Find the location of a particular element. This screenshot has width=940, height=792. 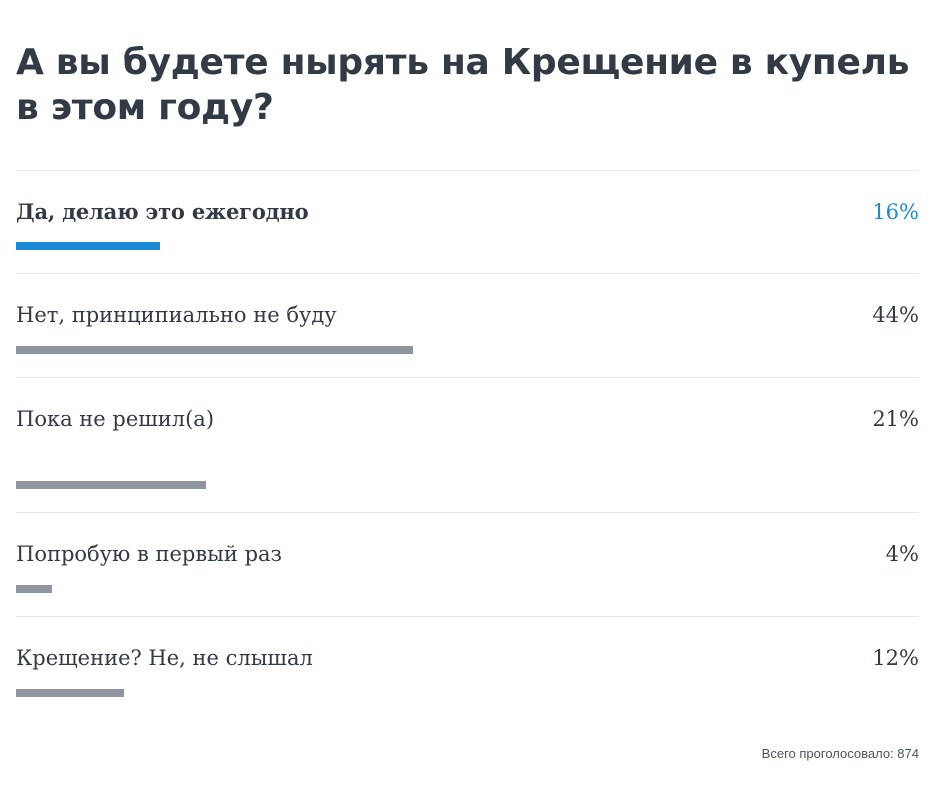

poll-option-yearly: Да, делаю это ежегодно 16% is located at coordinates (467, 221).